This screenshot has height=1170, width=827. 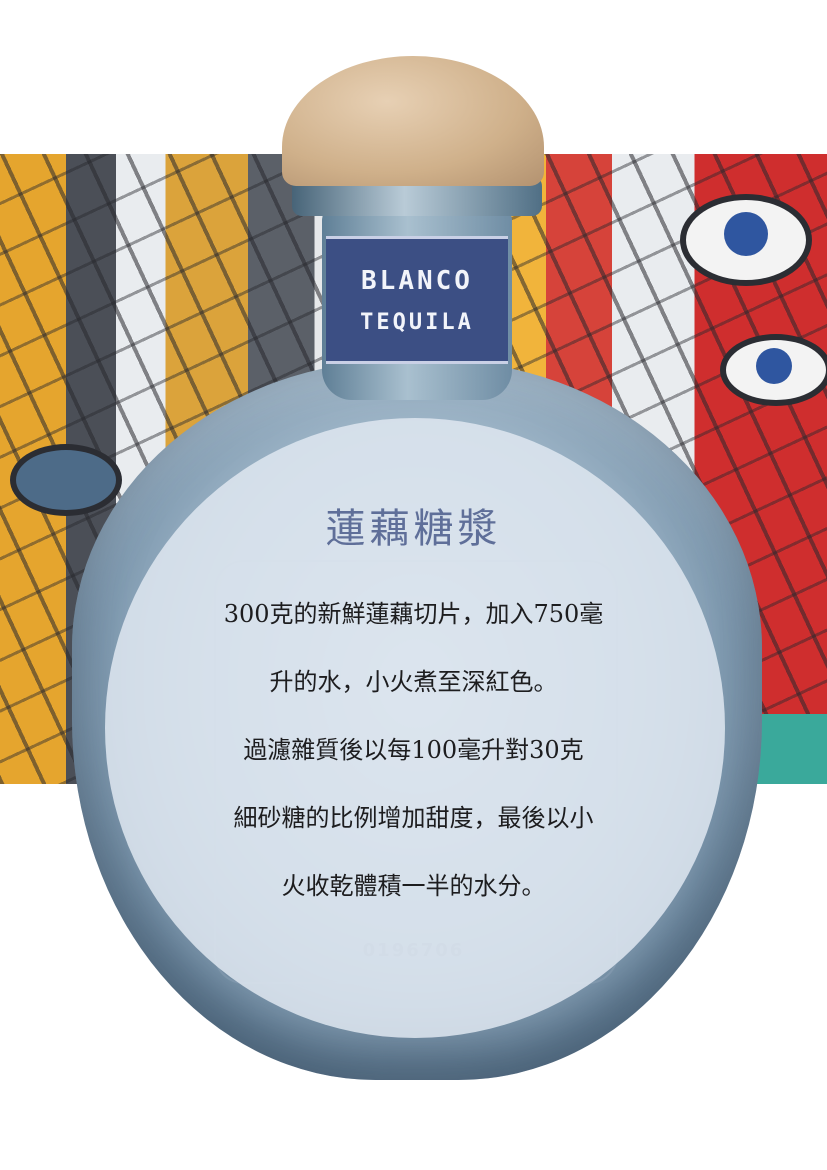 I want to click on recipe-line: 升的水，小火煮至深紅色。, so click(x=413, y=682).